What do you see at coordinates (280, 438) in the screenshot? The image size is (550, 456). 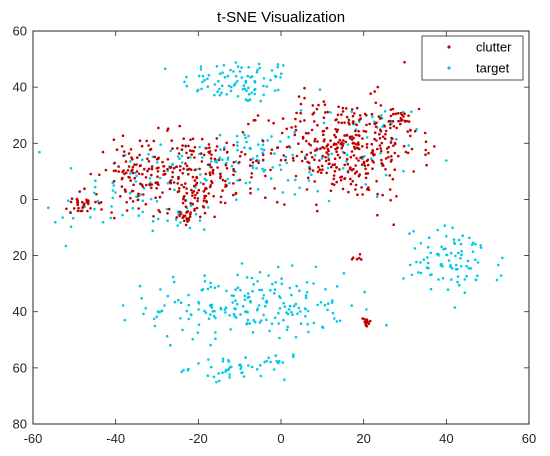 I see `x-tick-label: 0` at bounding box center [280, 438].